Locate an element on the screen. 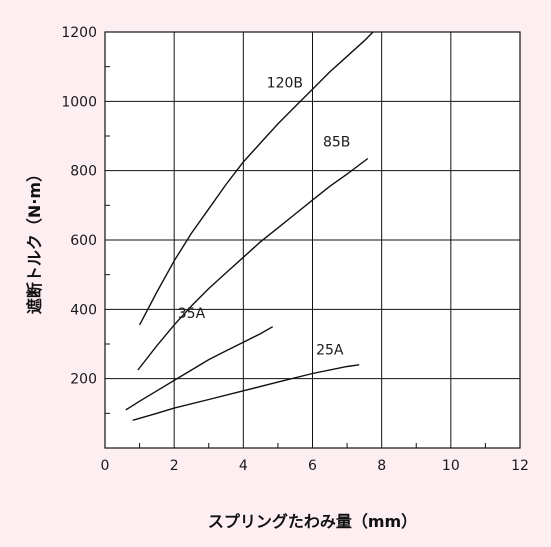 The width and height of the screenshot is (551, 547). y-tick-label: 400 is located at coordinates (83, 310).